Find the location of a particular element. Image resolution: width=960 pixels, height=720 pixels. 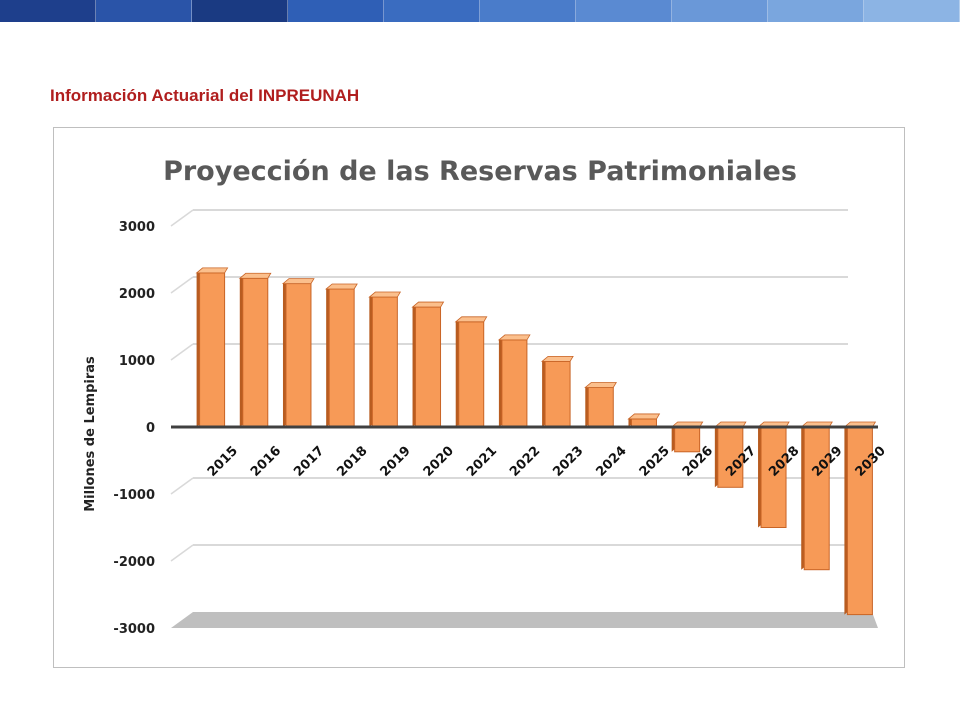

x-tick-label: 2021 is located at coordinates (482, 462).